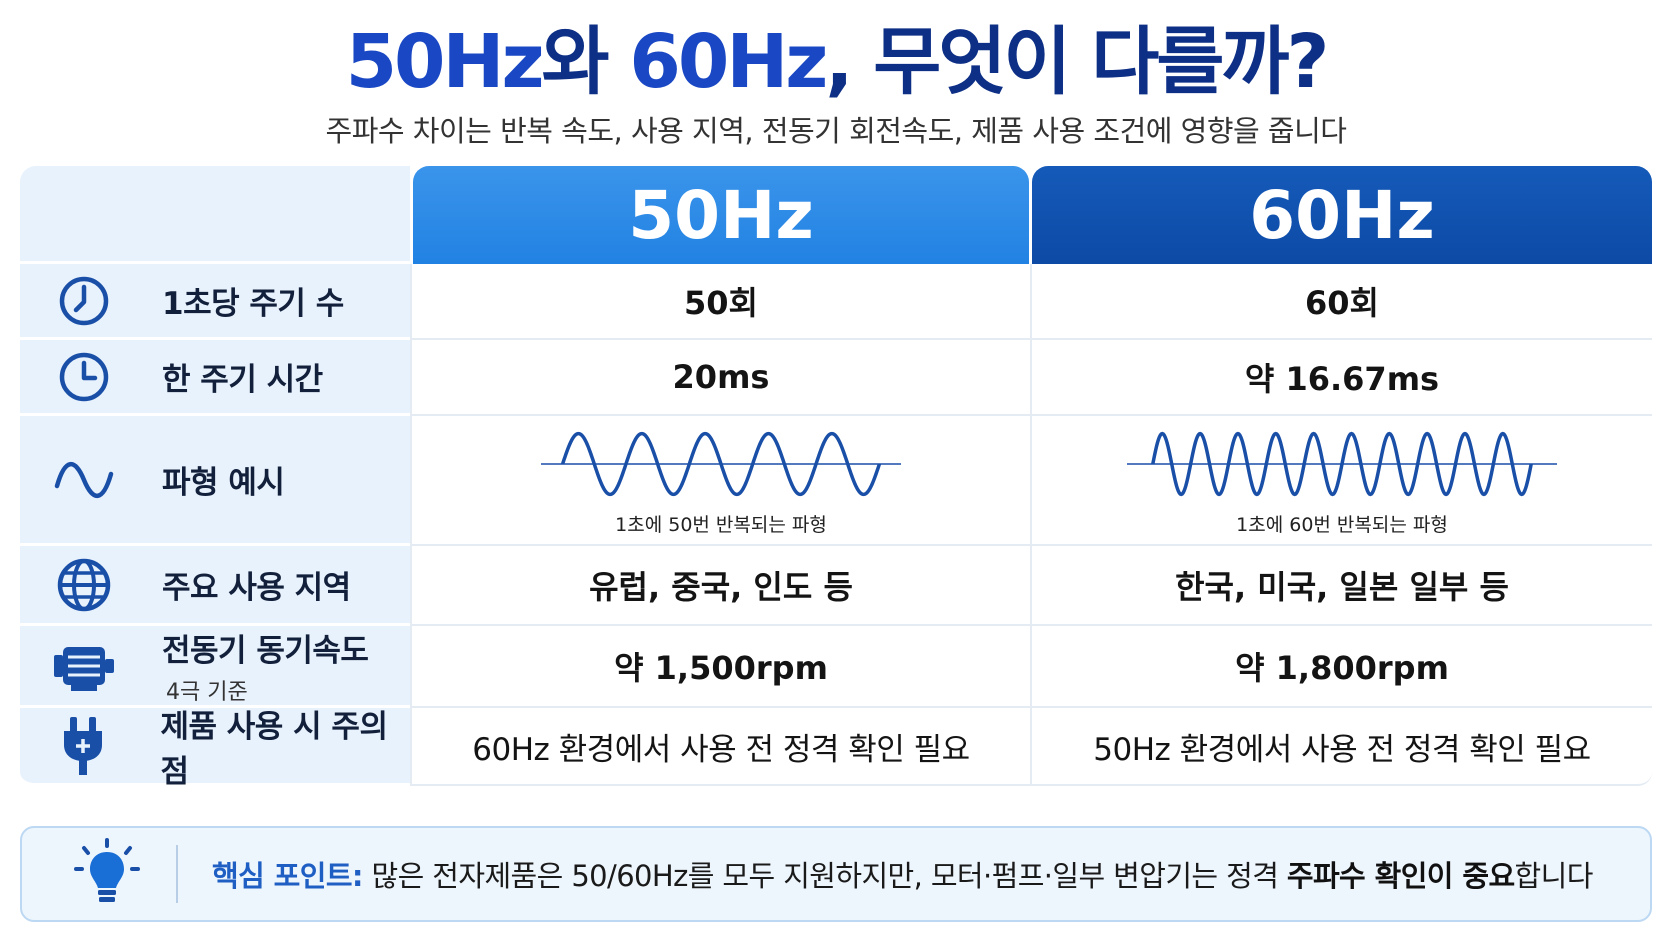 This screenshot has width=1672, height=941. I want to click on cell-60hz-motor: 약 1,800rpm, so click(1341, 667).